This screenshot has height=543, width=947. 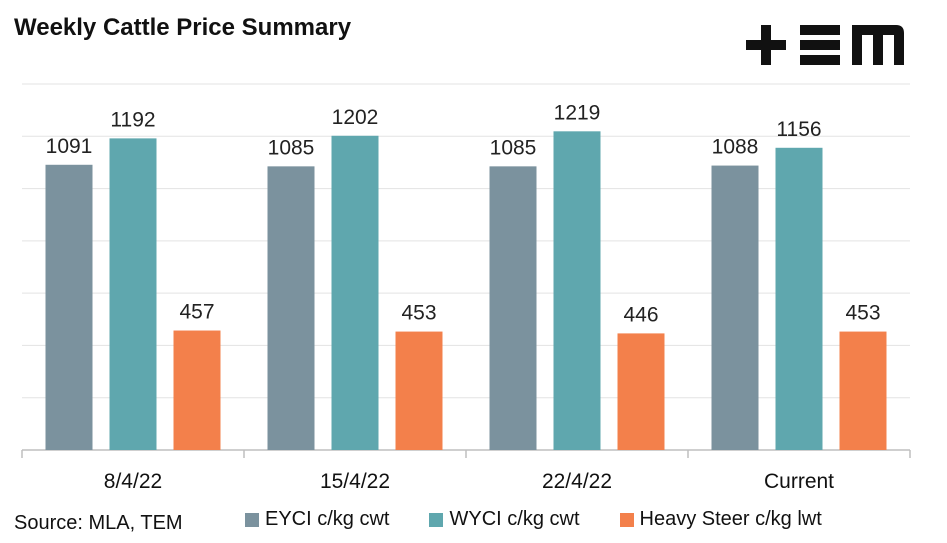 I want to click on data-label: 446, so click(x=640, y=314).